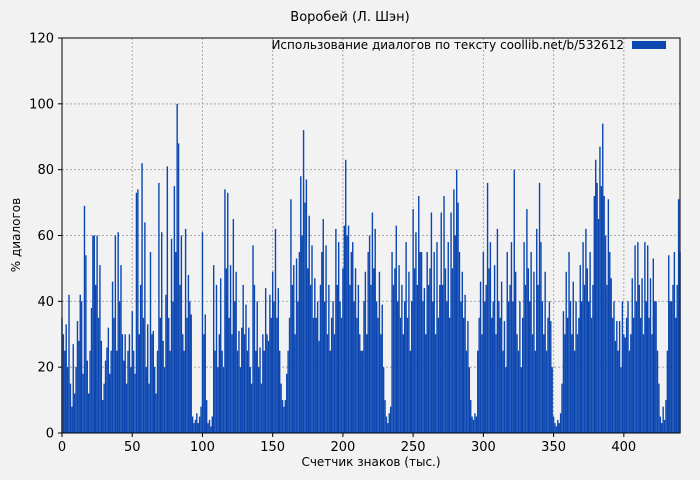  I want to click on legend-swatch, so click(649, 45).